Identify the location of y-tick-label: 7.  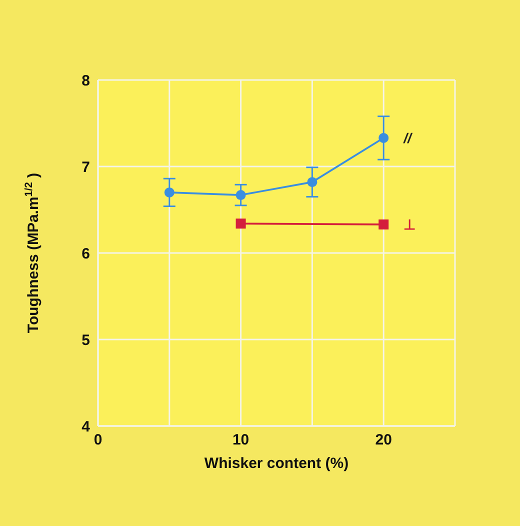
(86, 167).